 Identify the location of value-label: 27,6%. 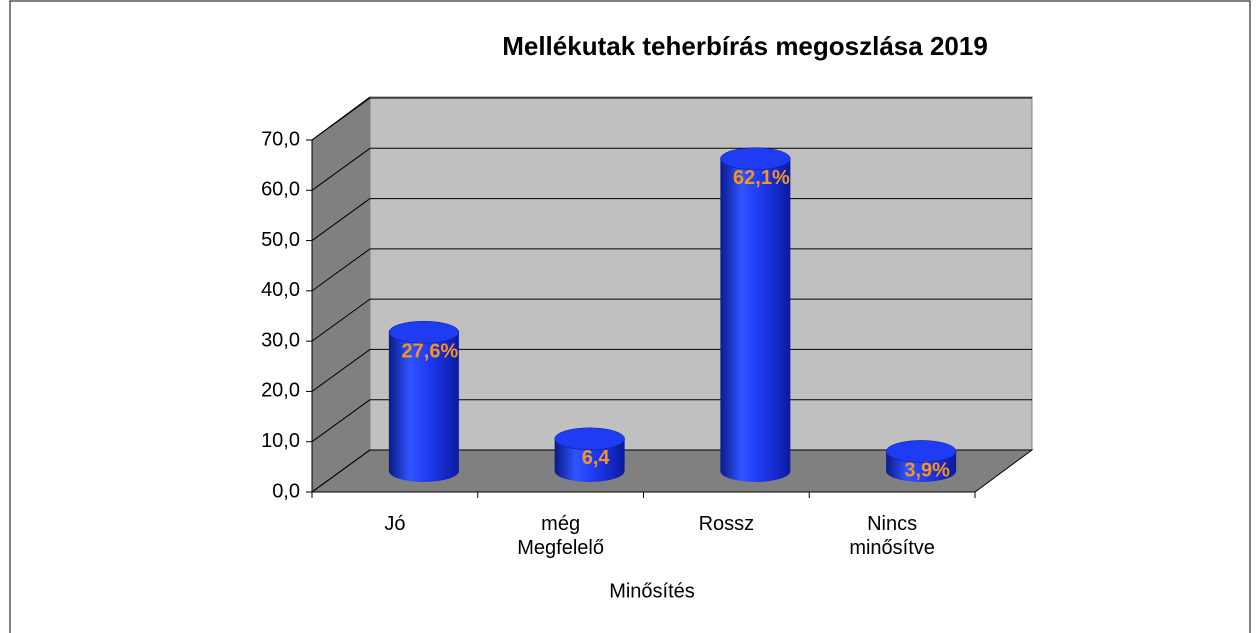
(430, 351).